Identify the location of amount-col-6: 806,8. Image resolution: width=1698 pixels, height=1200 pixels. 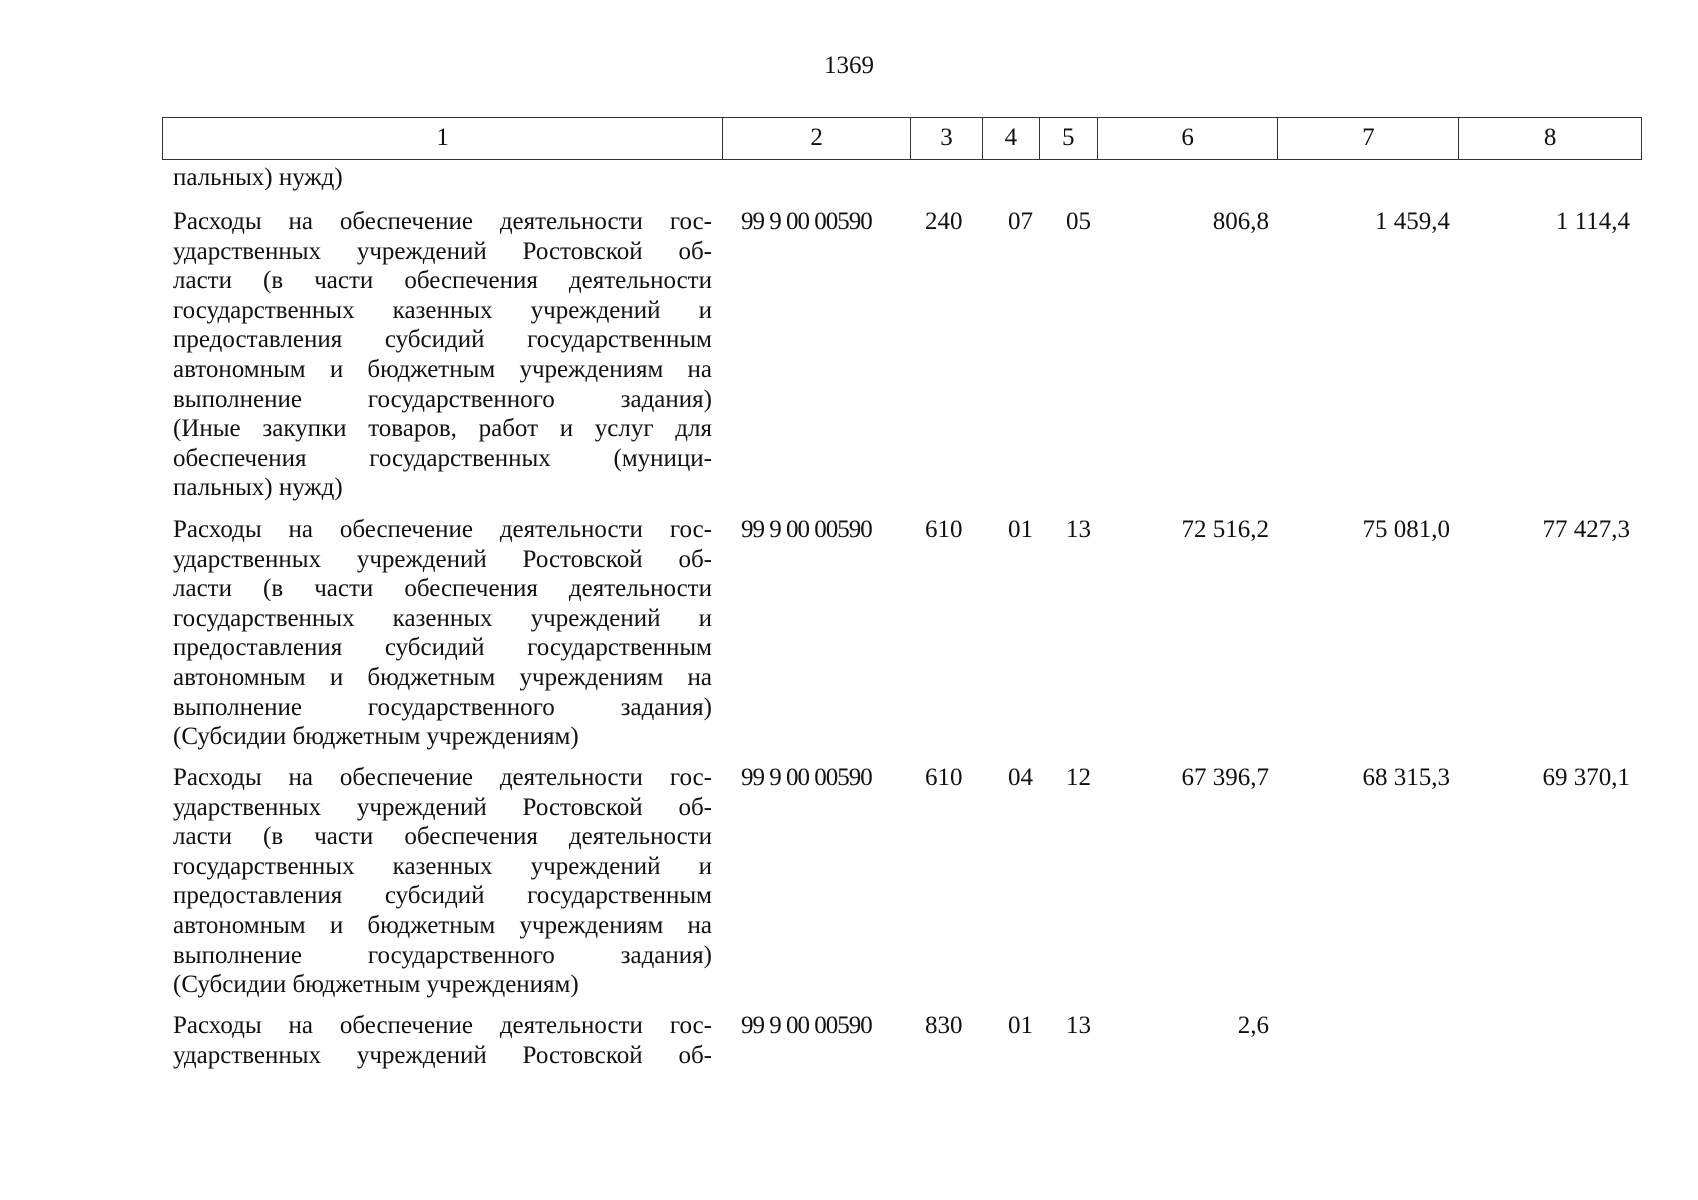
(1240, 221).